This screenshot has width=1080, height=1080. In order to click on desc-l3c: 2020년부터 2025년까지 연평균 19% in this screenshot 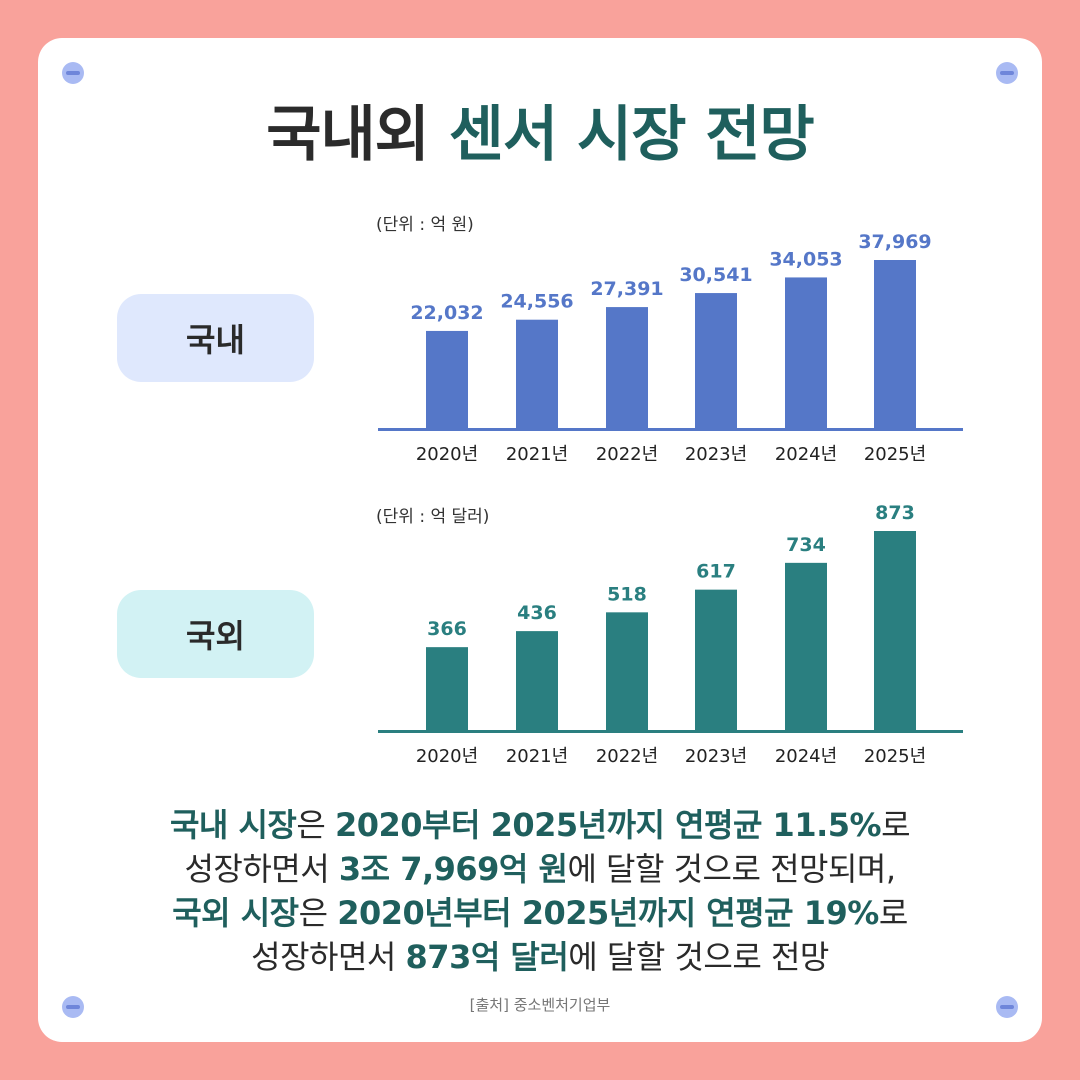, I will do `click(608, 913)`.